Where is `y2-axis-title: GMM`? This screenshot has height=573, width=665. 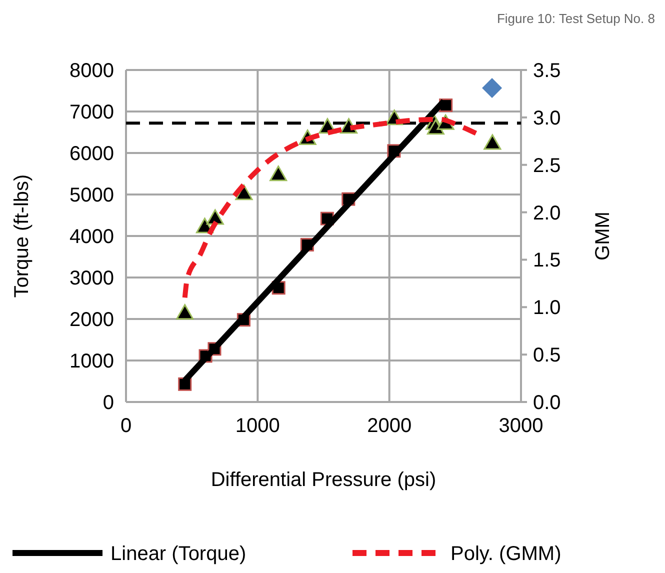
y2-axis-title: GMM is located at coordinates (603, 236).